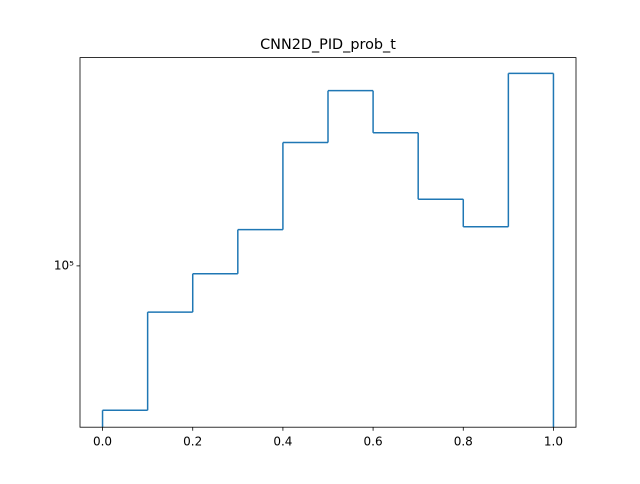 This screenshot has height=484, width=640. What do you see at coordinates (328, 45) in the screenshot?
I see `chart-title: CNN2D_PID_prob_t` at bounding box center [328, 45].